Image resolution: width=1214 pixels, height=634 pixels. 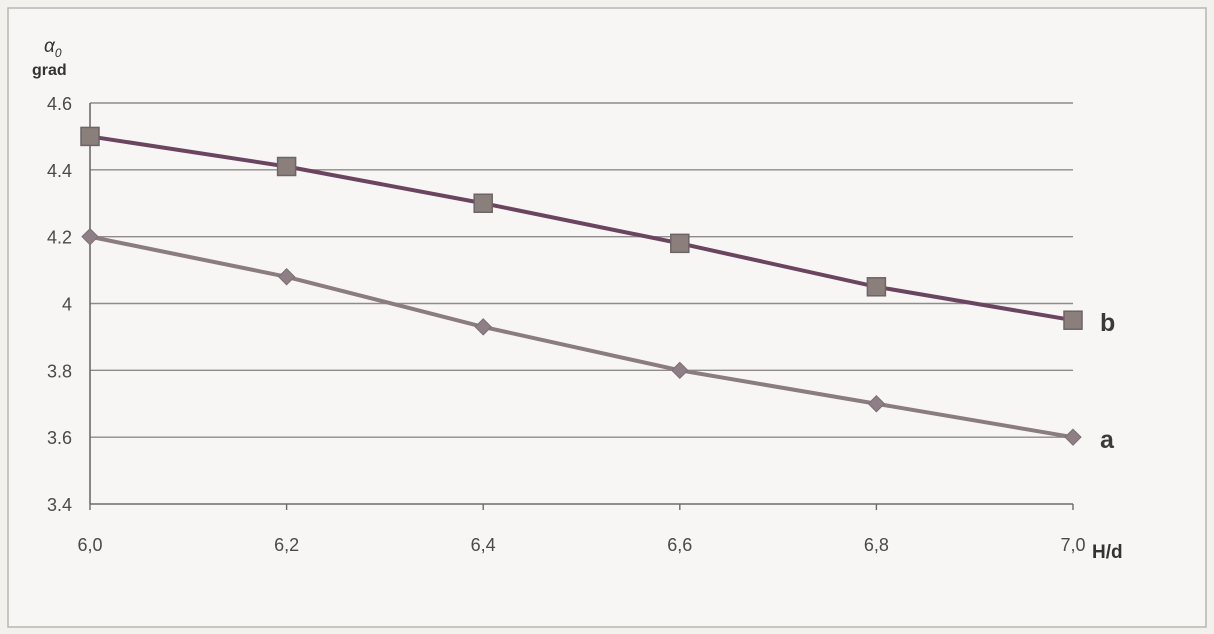 I want to click on y-tick-label: 4.2, so click(x=59, y=238).